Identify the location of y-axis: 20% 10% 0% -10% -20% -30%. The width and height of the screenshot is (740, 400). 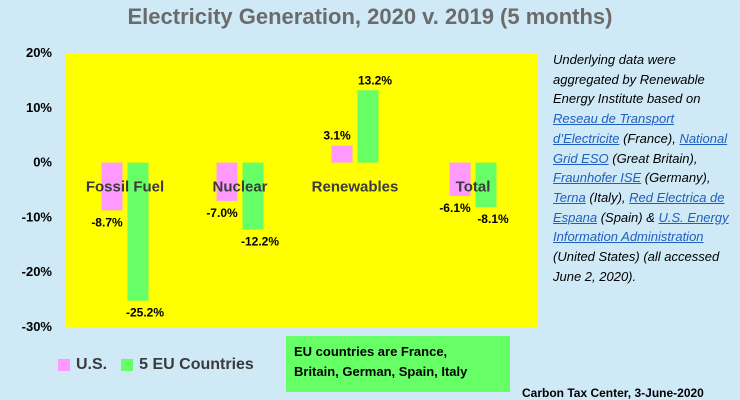
(37, 189).